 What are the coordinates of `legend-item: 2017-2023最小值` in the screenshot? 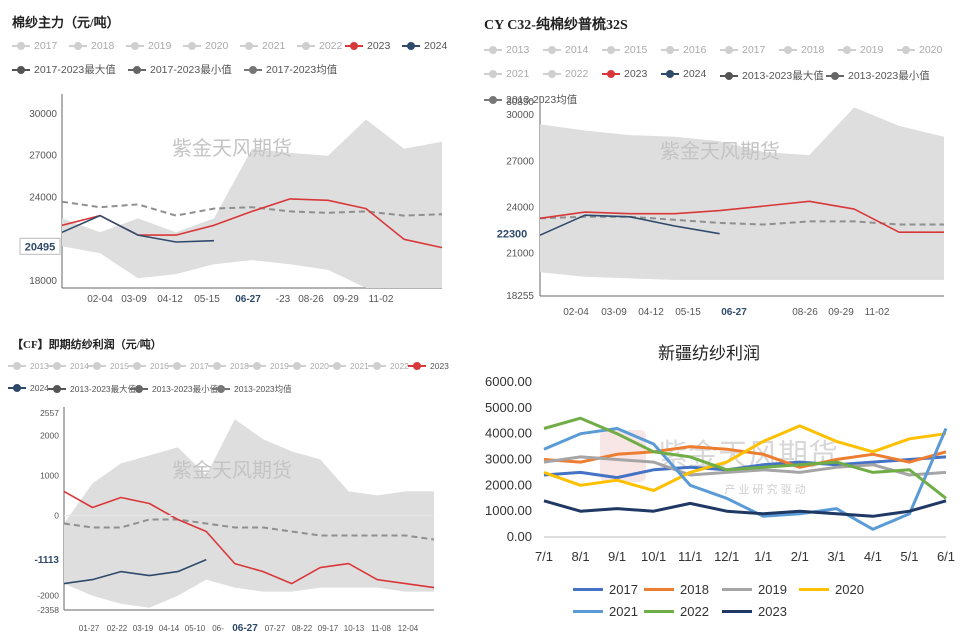 It's located at (180, 69).